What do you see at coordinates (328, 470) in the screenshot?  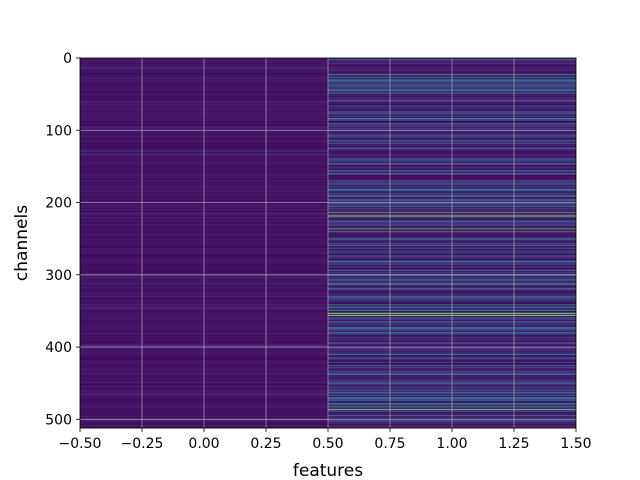 I see `x-axis-label: features` at bounding box center [328, 470].